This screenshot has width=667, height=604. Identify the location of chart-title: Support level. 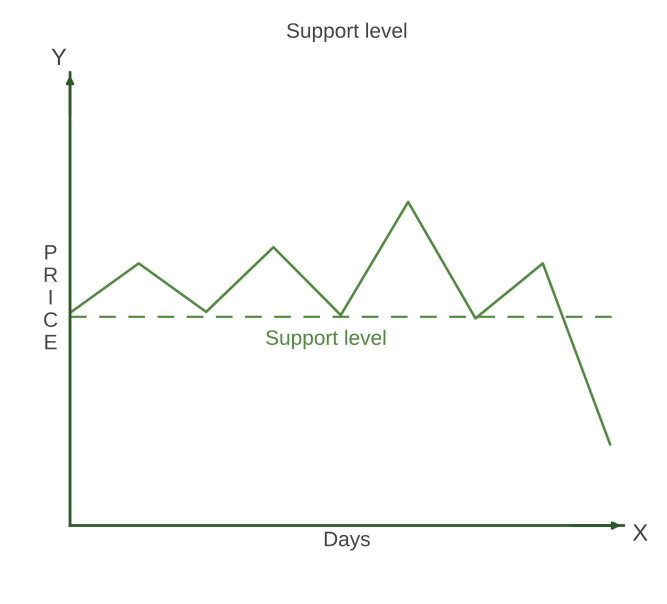
(346, 32).